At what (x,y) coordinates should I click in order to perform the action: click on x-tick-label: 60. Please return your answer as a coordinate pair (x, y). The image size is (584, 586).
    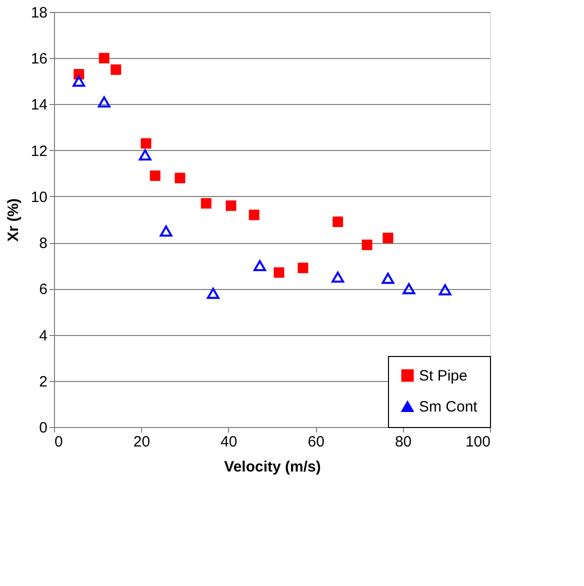
    Looking at the image, I should click on (316, 442).